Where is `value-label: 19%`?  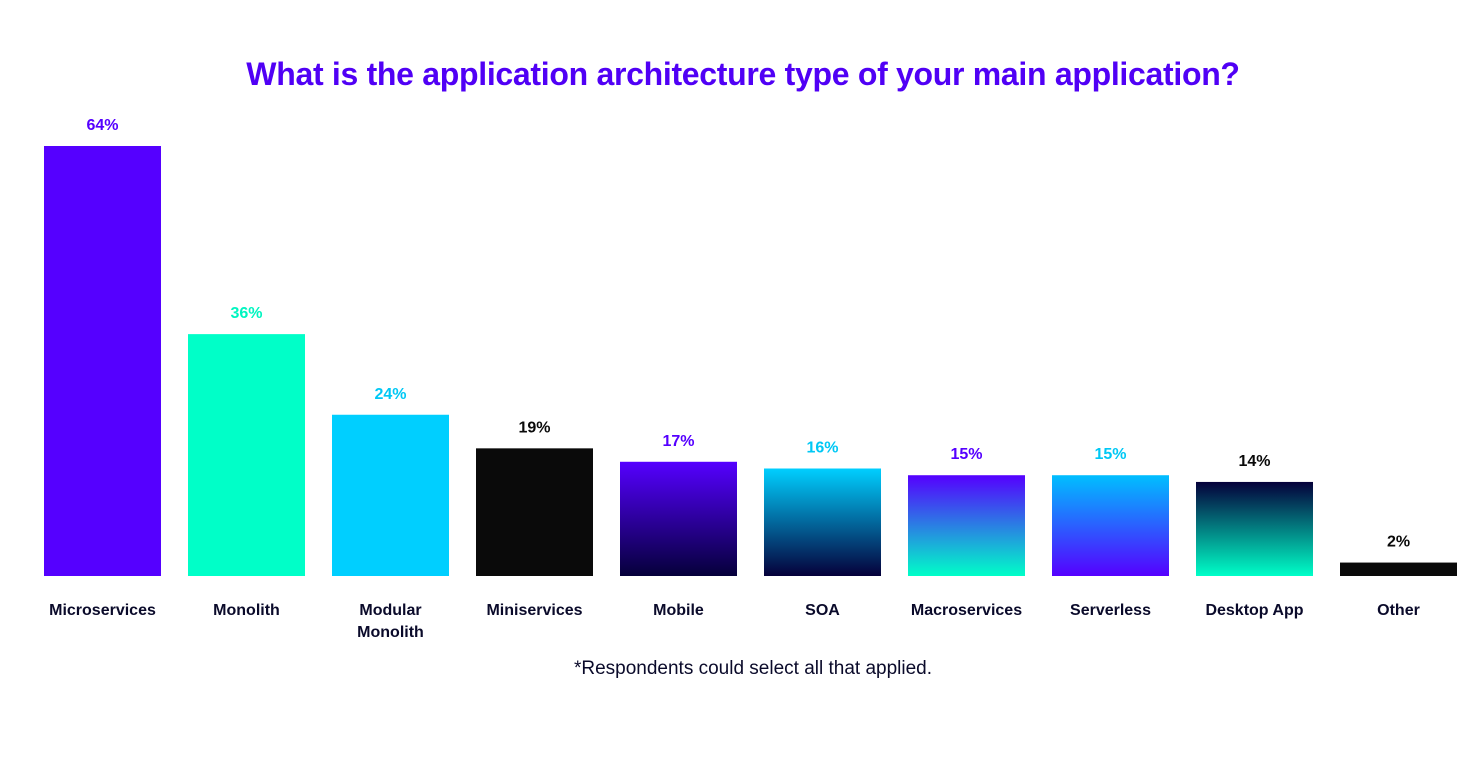
value-label: 19% is located at coordinates (534, 427).